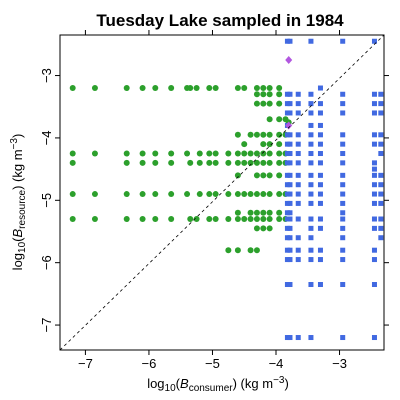 The image size is (400, 400). What do you see at coordinates (85, 363) in the screenshot?
I see `x-tick-label: −7` at bounding box center [85, 363].